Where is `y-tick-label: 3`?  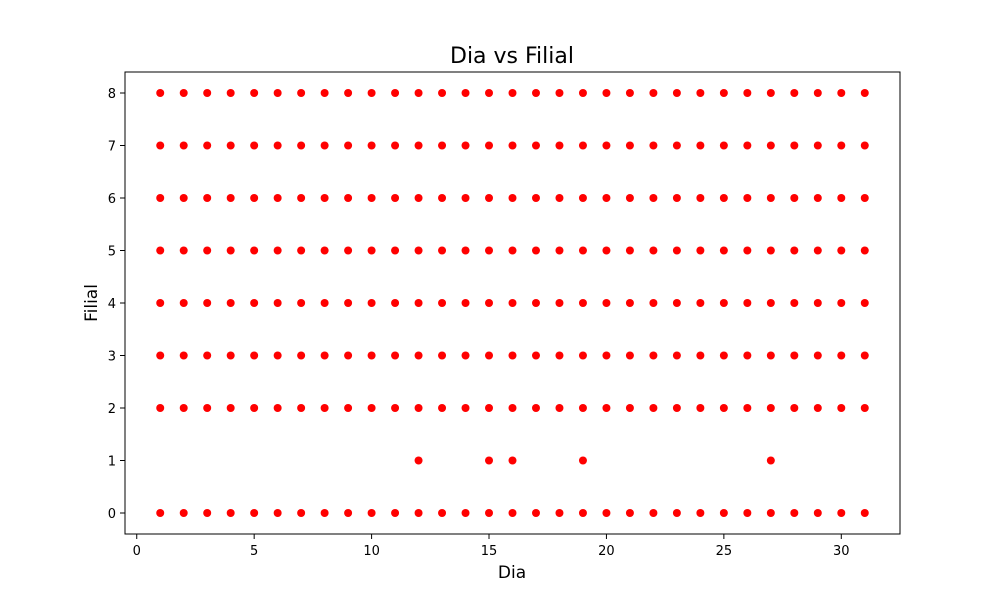 y-tick-label: 3 is located at coordinates (112, 357).